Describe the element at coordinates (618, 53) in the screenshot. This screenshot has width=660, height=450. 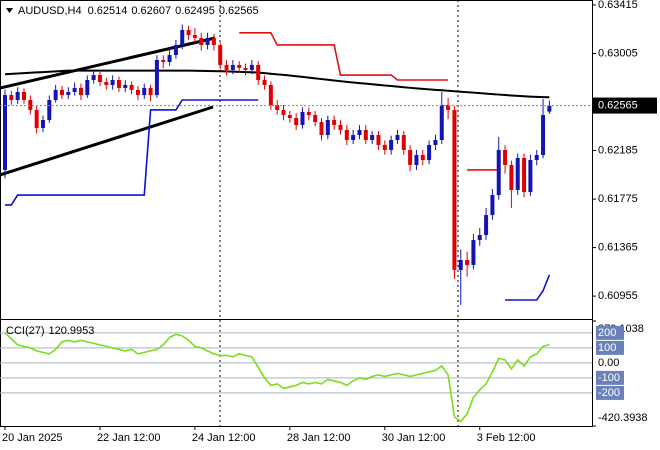
I see `y-tick-label: 0.63005` at that location.